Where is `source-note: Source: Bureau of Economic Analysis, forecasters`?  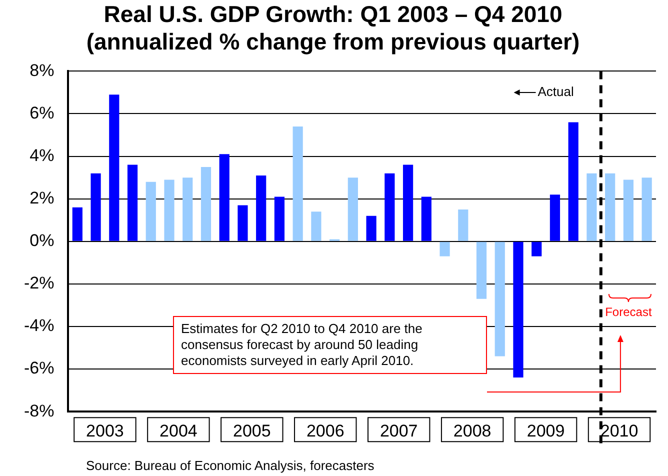
source-note: Source: Bureau of Economic Analysis, forecasters is located at coordinates (230, 465).